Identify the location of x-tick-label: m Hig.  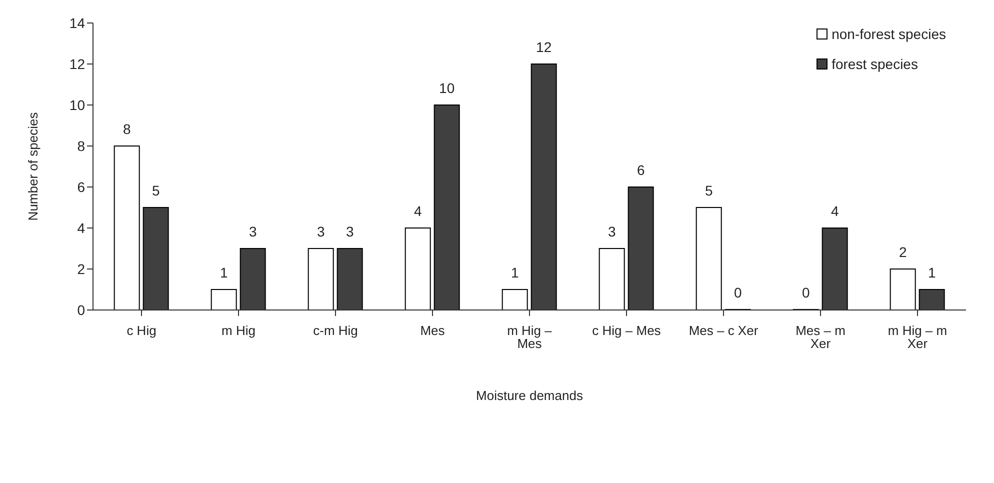
(239, 330).